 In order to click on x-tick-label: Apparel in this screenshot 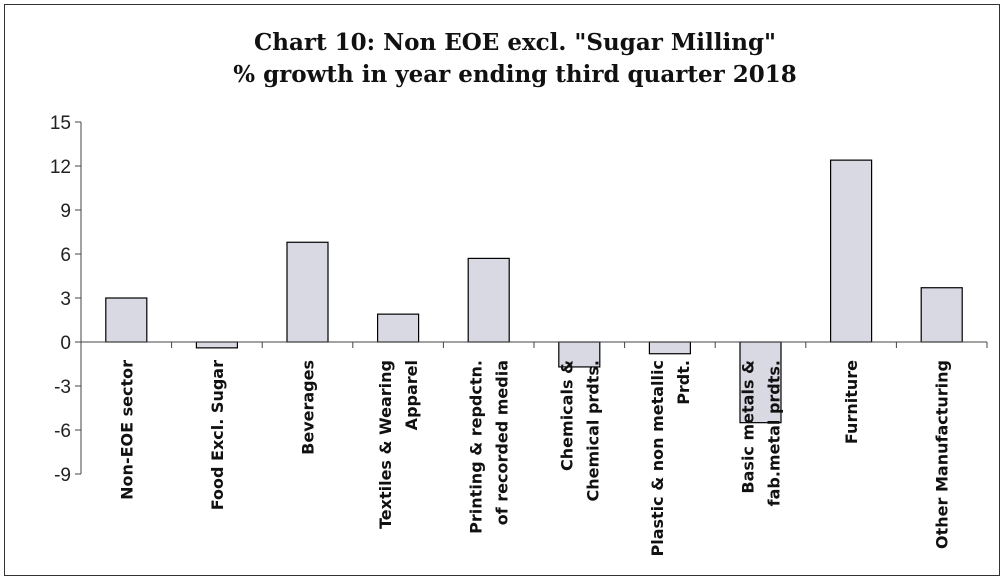, I will do `click(411, 395)`.